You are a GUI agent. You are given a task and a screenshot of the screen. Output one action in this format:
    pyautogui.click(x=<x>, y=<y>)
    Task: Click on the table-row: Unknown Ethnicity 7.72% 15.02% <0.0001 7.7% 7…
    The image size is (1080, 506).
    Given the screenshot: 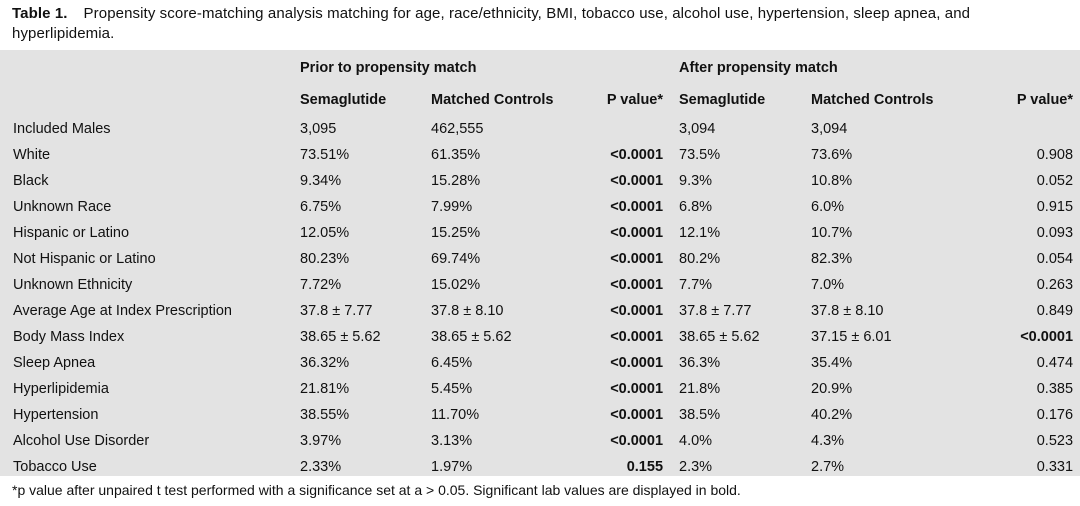 What is the action you would take?
    pyautogui.click(x=540, y=285)
    